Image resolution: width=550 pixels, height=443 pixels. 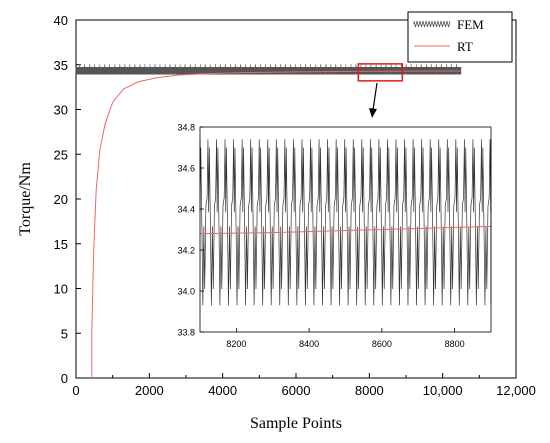 I want to click on inset-x-tick-label: 8400, so click(x=309, y=344).